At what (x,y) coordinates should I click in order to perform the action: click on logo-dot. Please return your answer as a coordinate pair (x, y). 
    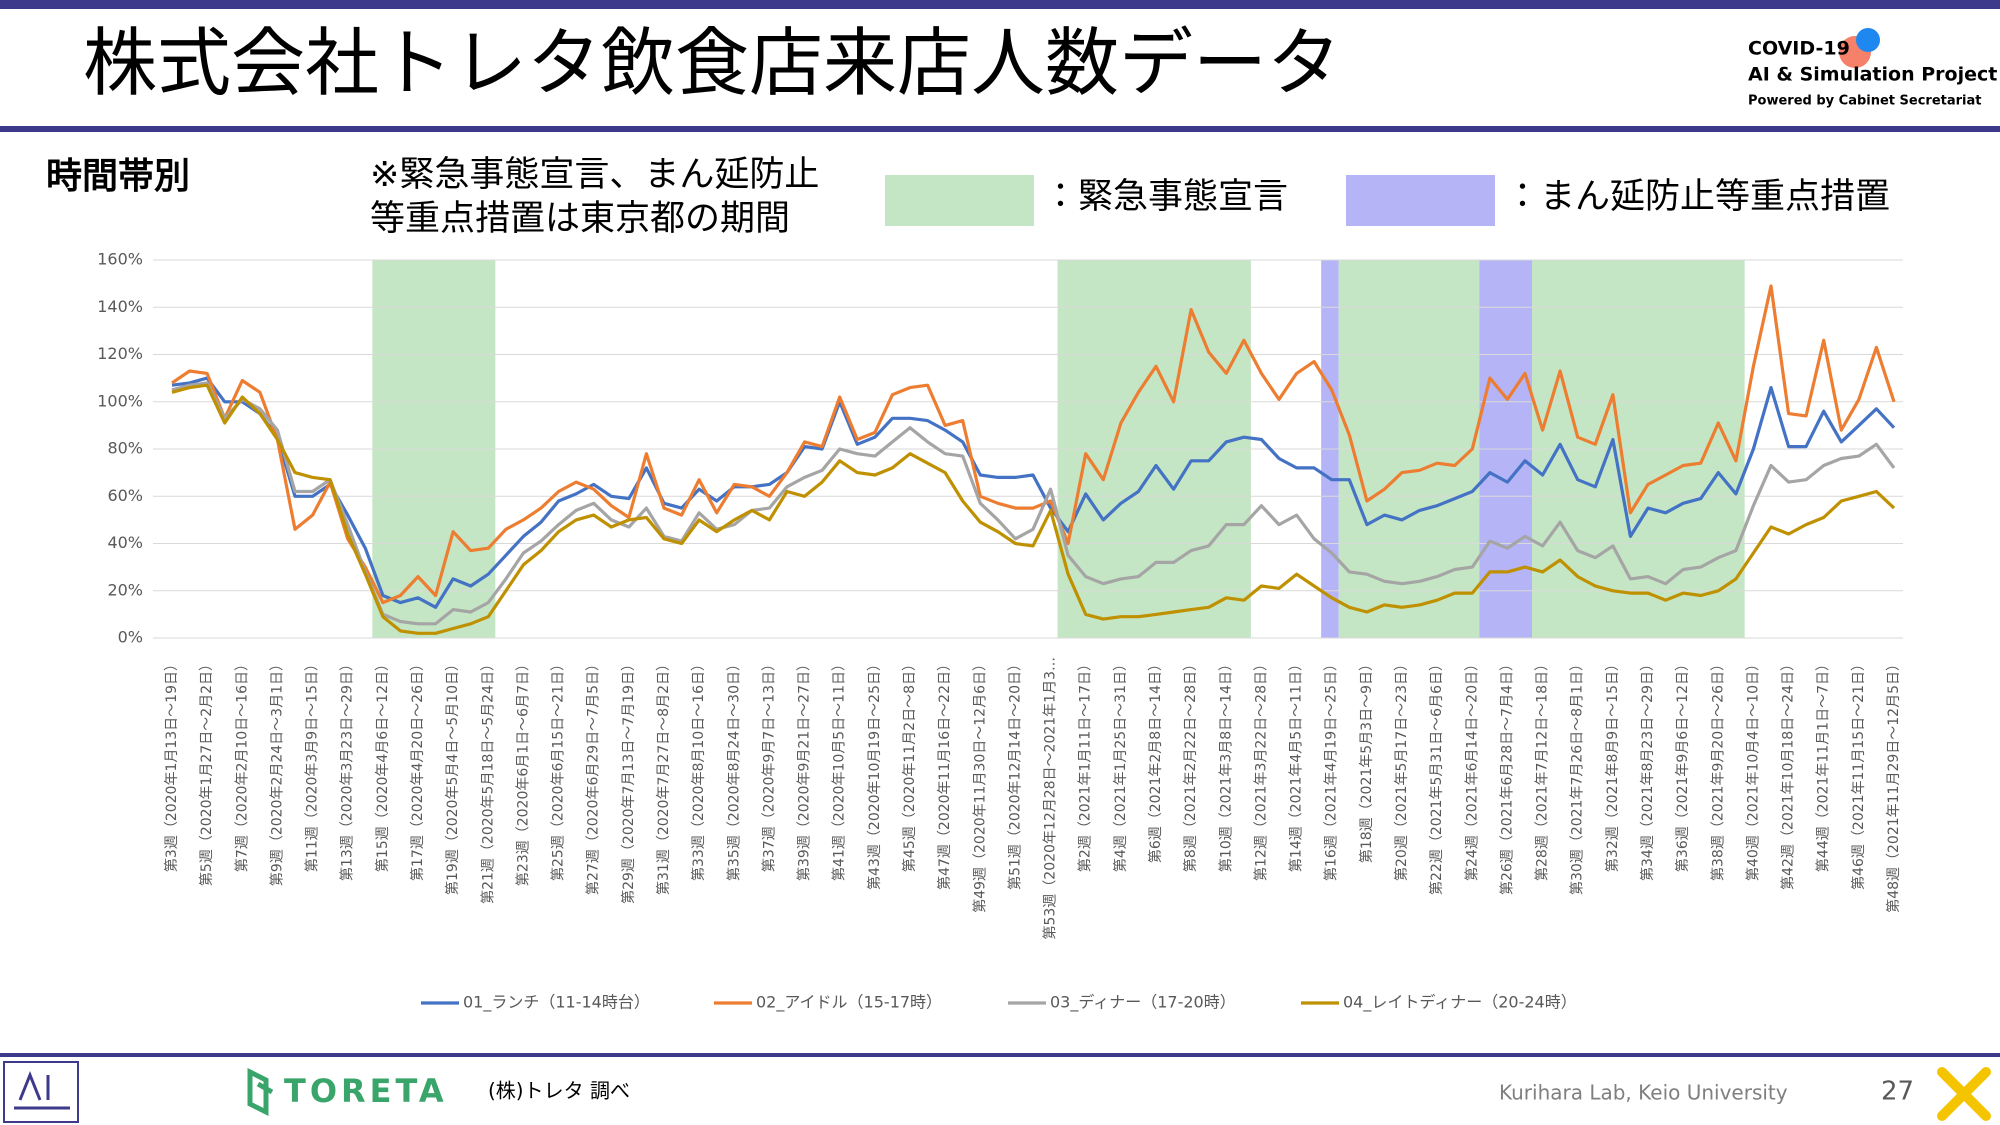
    Looking at the image, I should click on (1868, 40).